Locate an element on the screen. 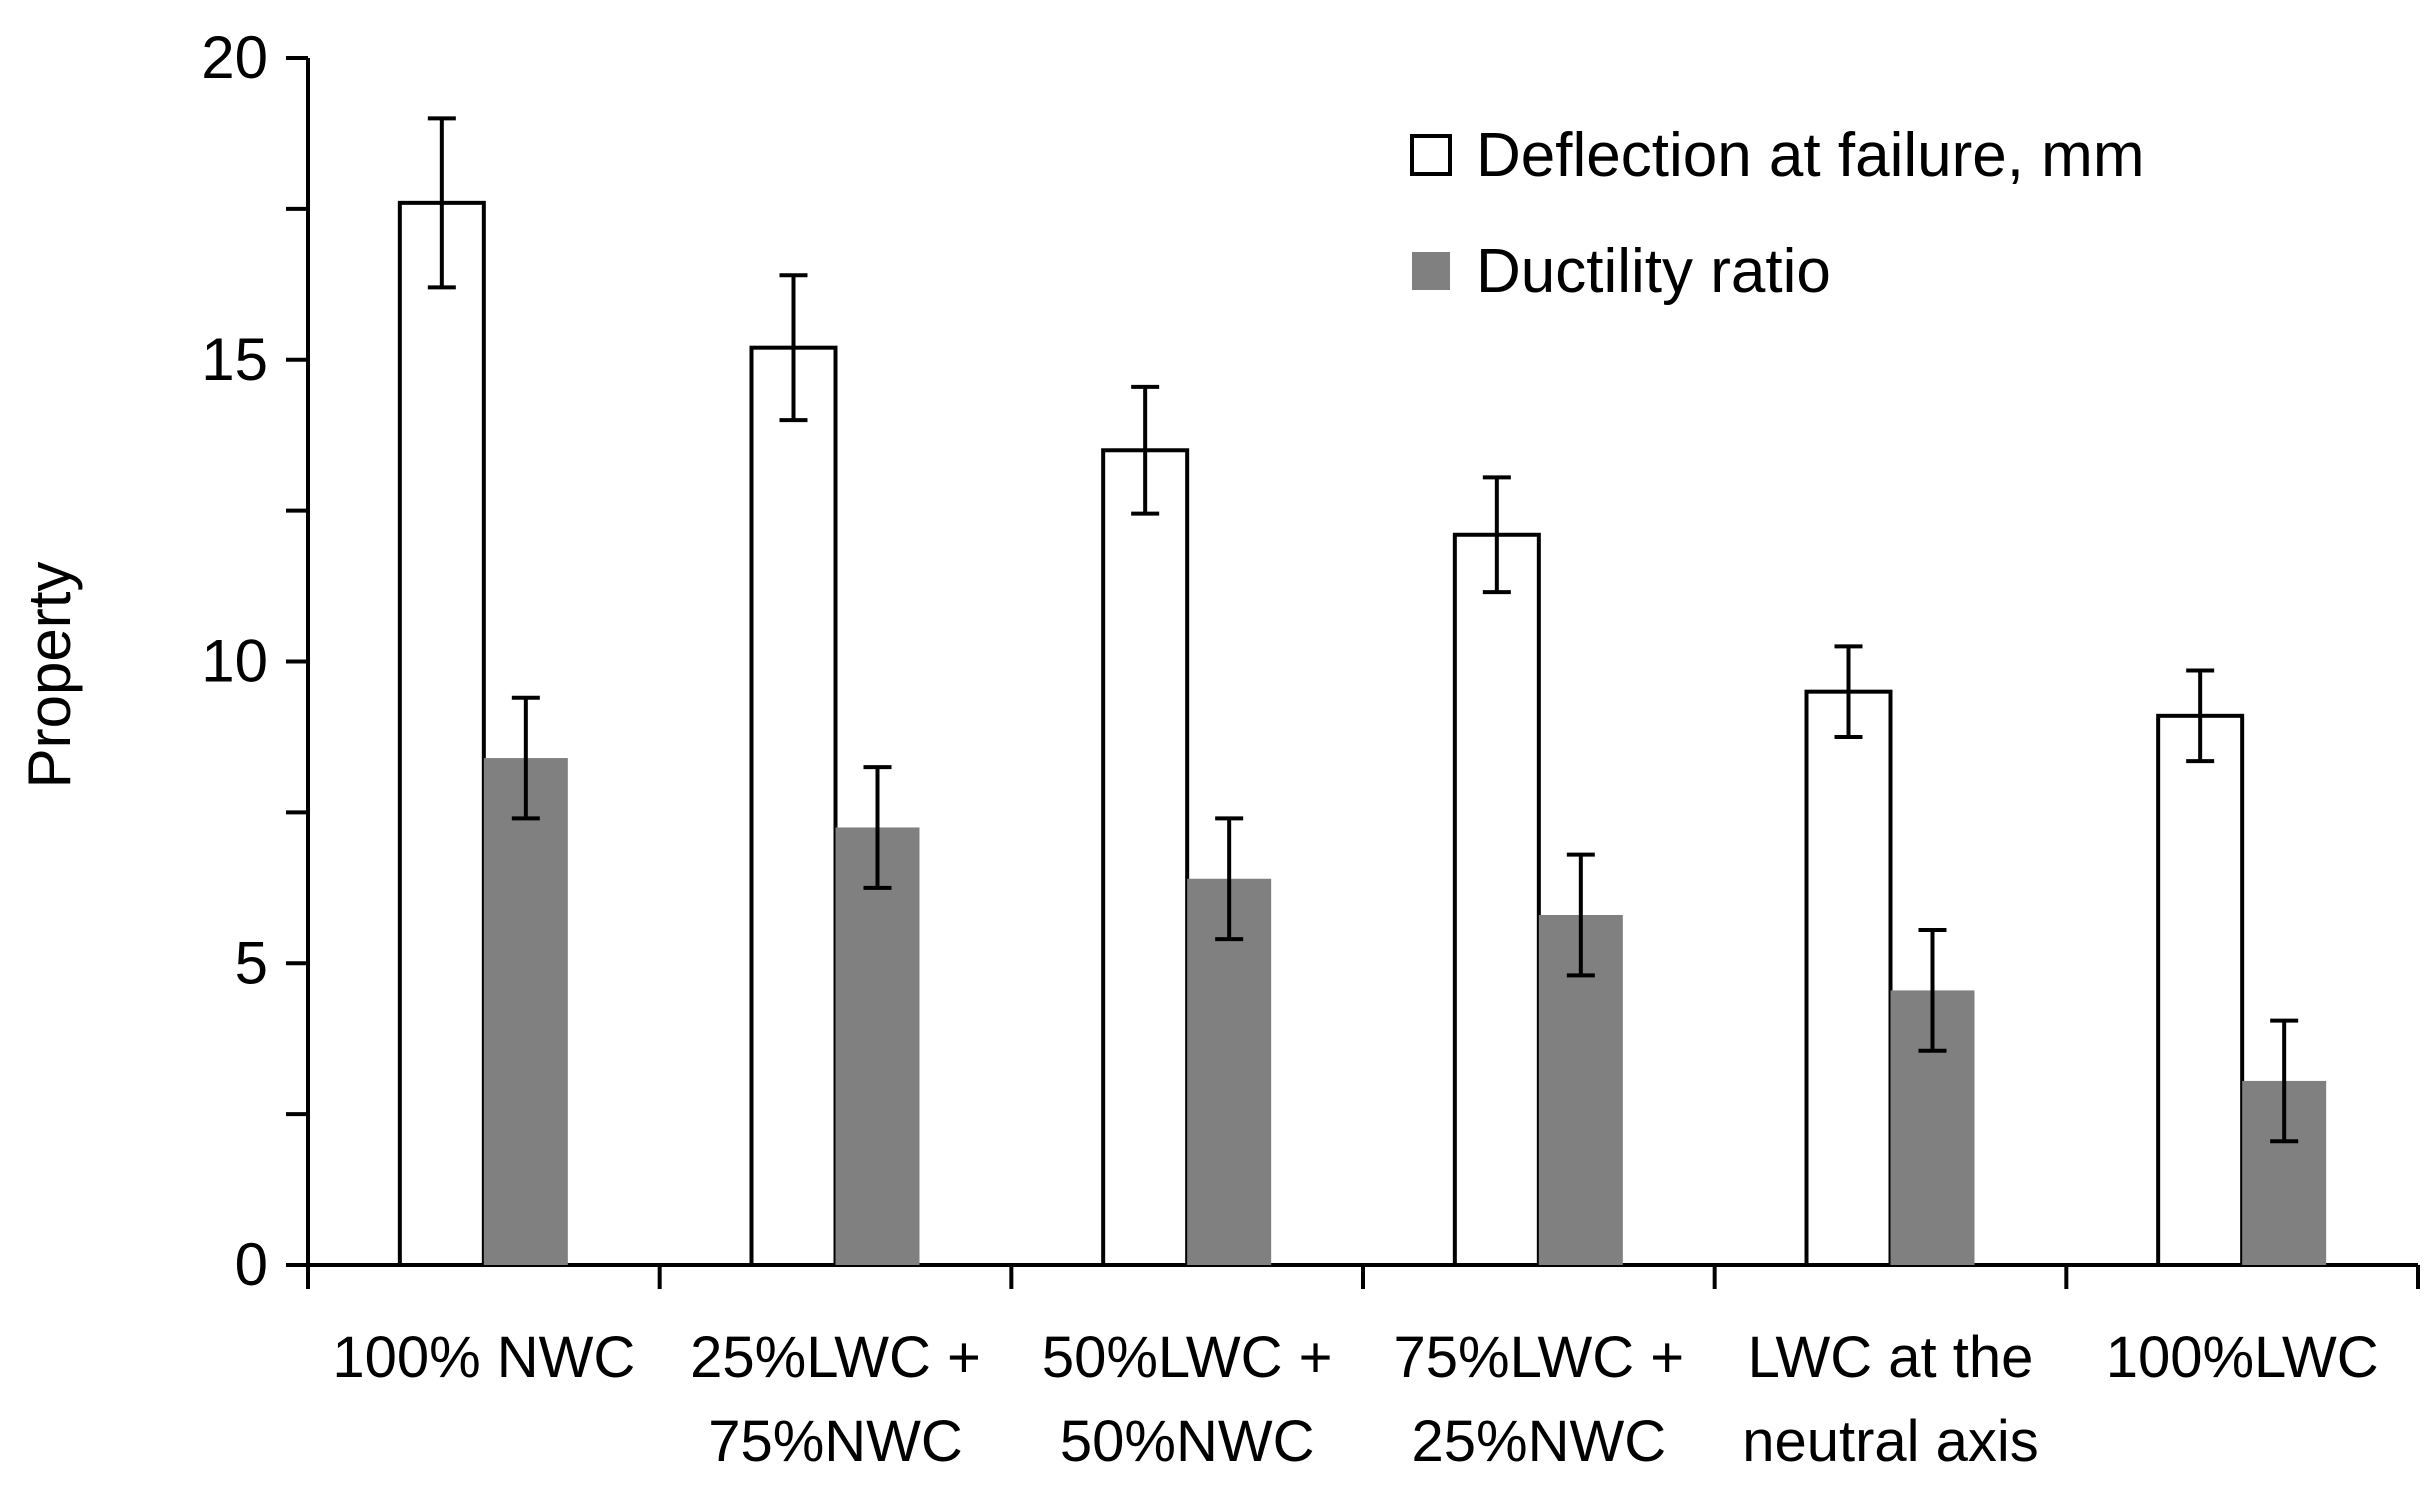 The image size is (2436, 1497). category-label-line: 75%NWC is located at coordinates (835, 1441).